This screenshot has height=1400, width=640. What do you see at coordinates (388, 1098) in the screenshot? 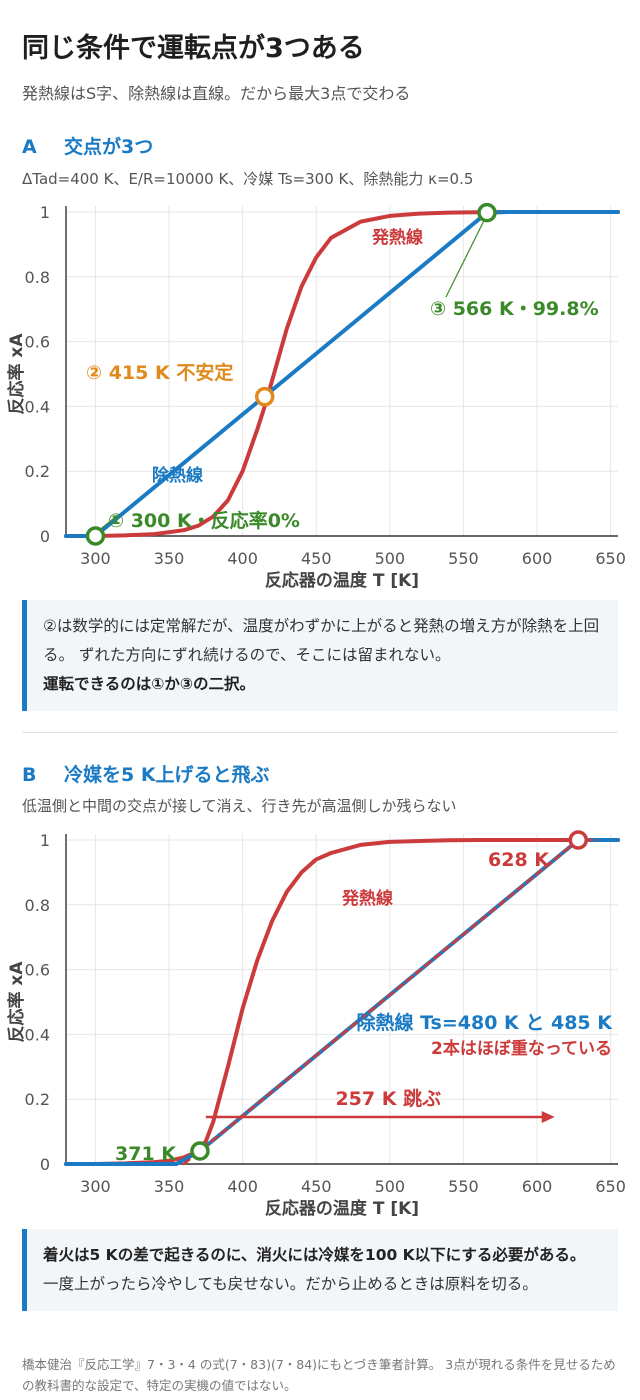
I see `jump-arrow-label: 257 K 跳ぶ` at bounding box center [388, 1098].